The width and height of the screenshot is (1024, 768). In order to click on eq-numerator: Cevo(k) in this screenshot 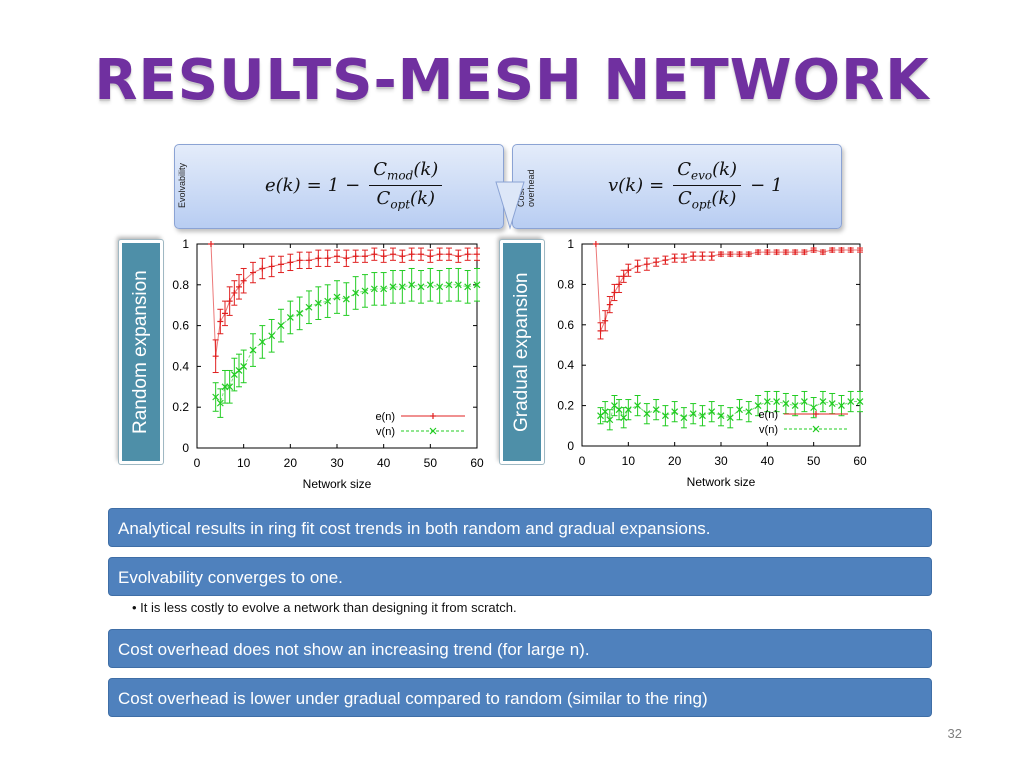, I will do `click(707, 172)`.